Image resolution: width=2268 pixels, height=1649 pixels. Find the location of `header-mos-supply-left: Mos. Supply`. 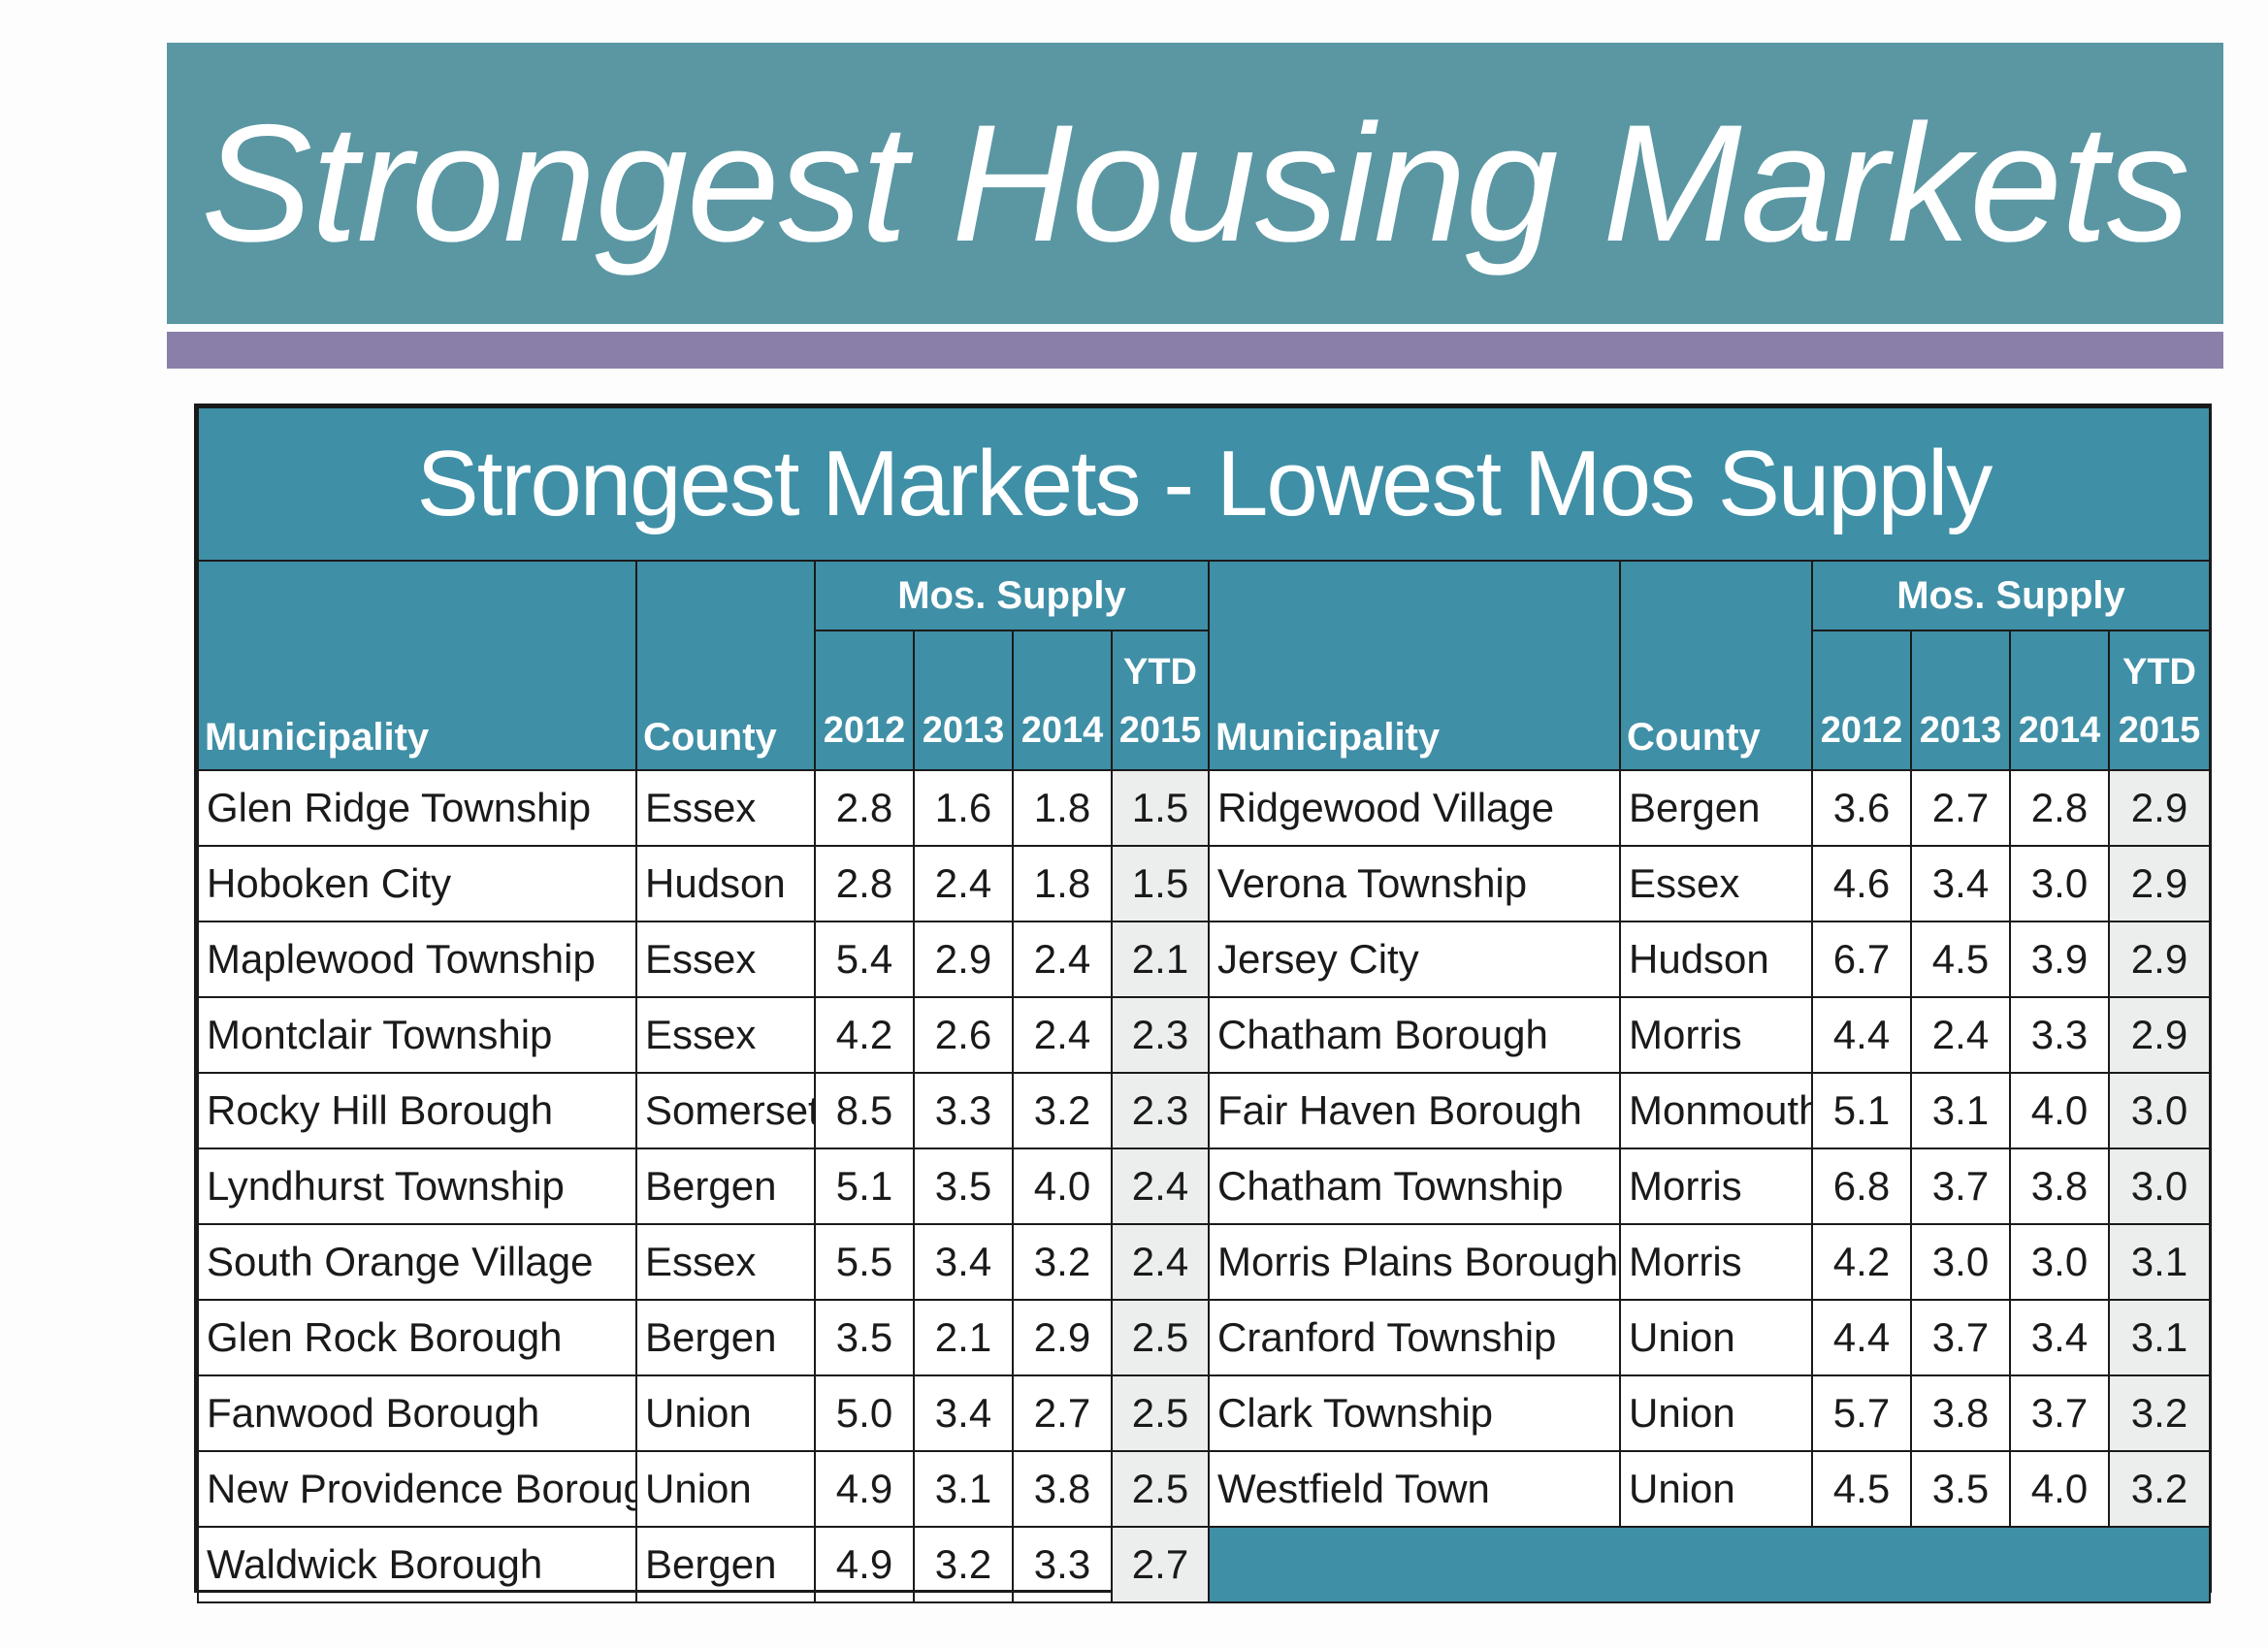

header-mos-supply-left: Mos. Supply is located at coordinates (1012, 595).